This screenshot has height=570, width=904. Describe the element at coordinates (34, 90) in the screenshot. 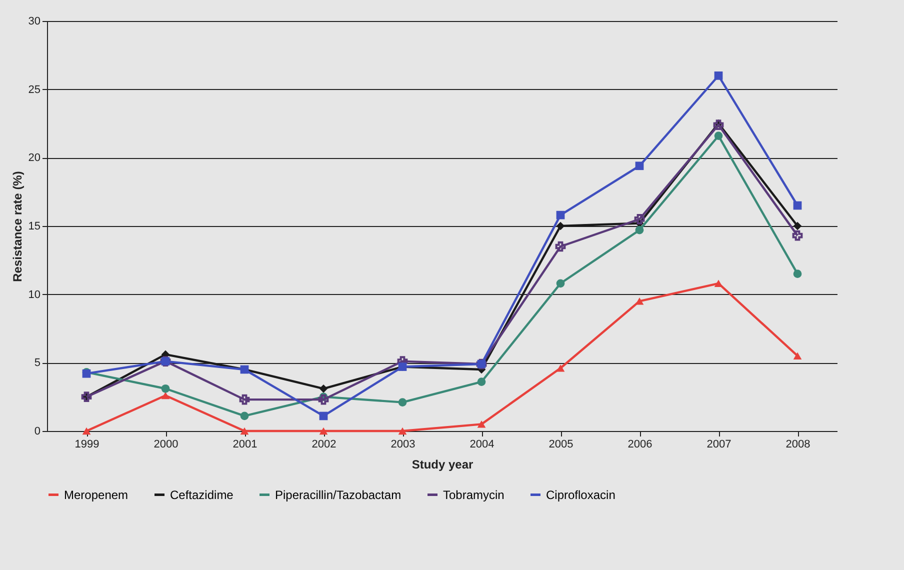

I see `y-tick-label: 25` at that location.